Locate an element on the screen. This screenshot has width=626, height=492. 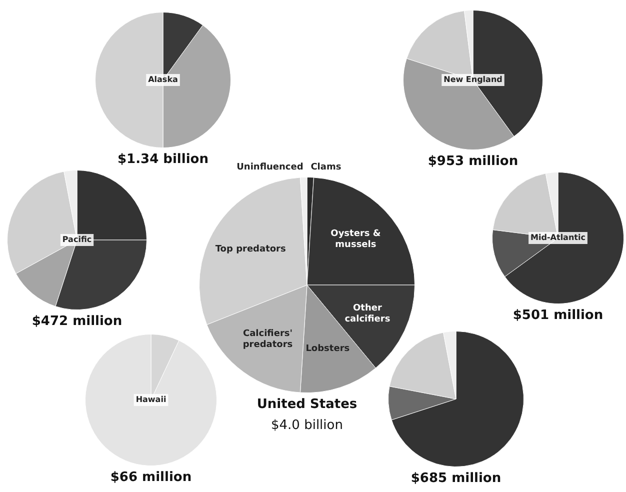
slice-label: Other calcifiers is located at coordinates (367, 313).